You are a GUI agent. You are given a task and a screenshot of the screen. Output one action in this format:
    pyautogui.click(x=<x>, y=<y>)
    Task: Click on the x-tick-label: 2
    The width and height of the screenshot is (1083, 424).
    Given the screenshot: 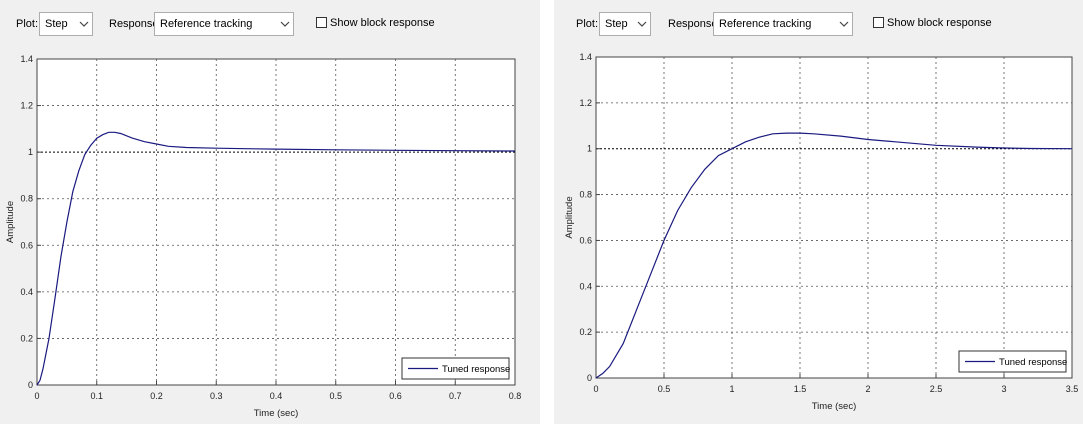 What is the action you would take?
    pyautogui.click(x=867, y=389)
    